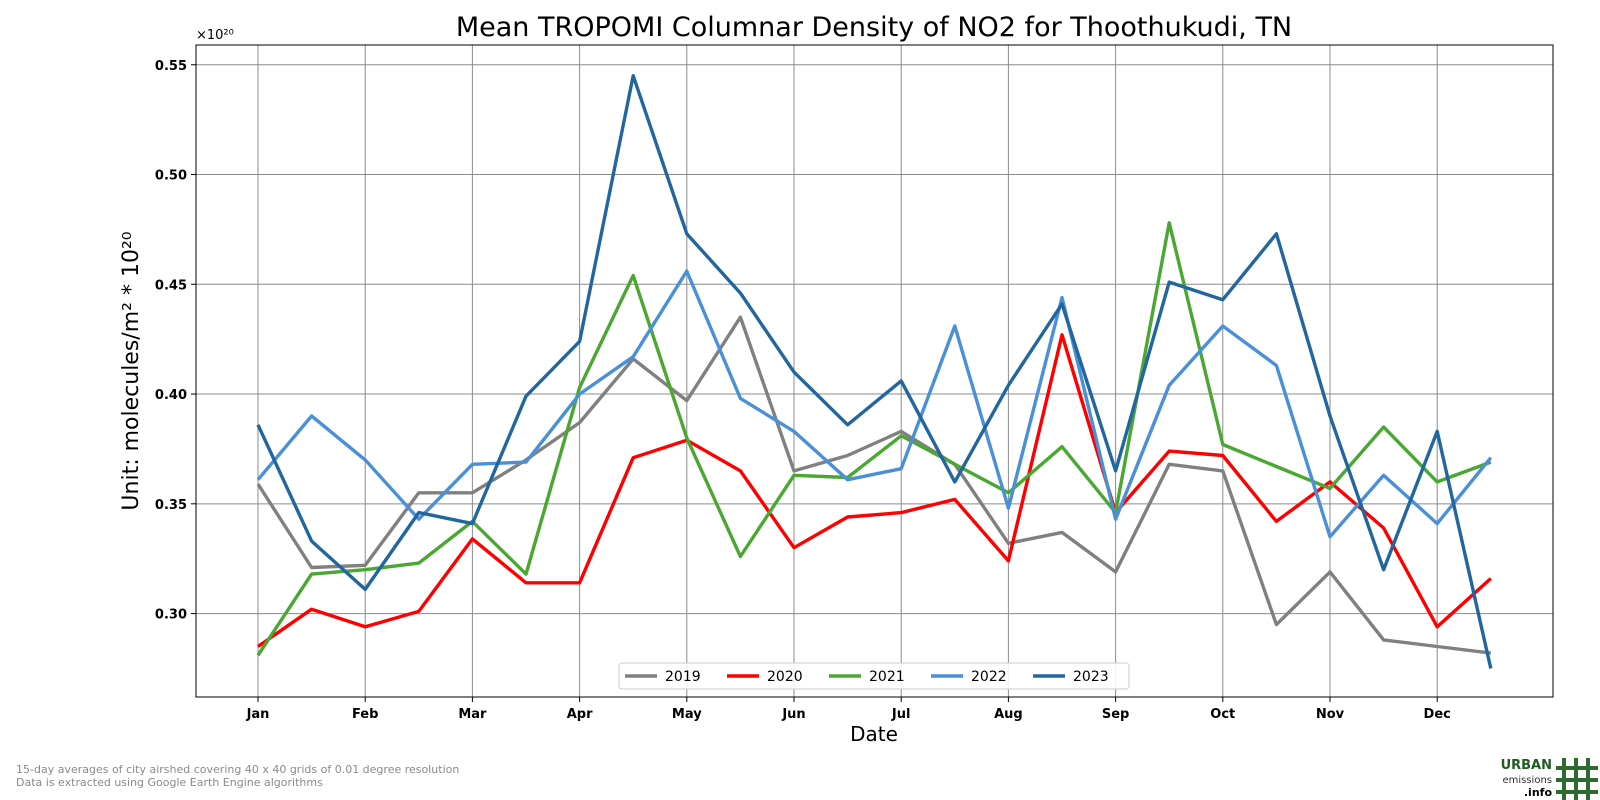 This screenshot has height=800, width=1600. Describe the element at coordinates (901, 714) in the screenshot. I see `x-tick-label: Jul` at that location.